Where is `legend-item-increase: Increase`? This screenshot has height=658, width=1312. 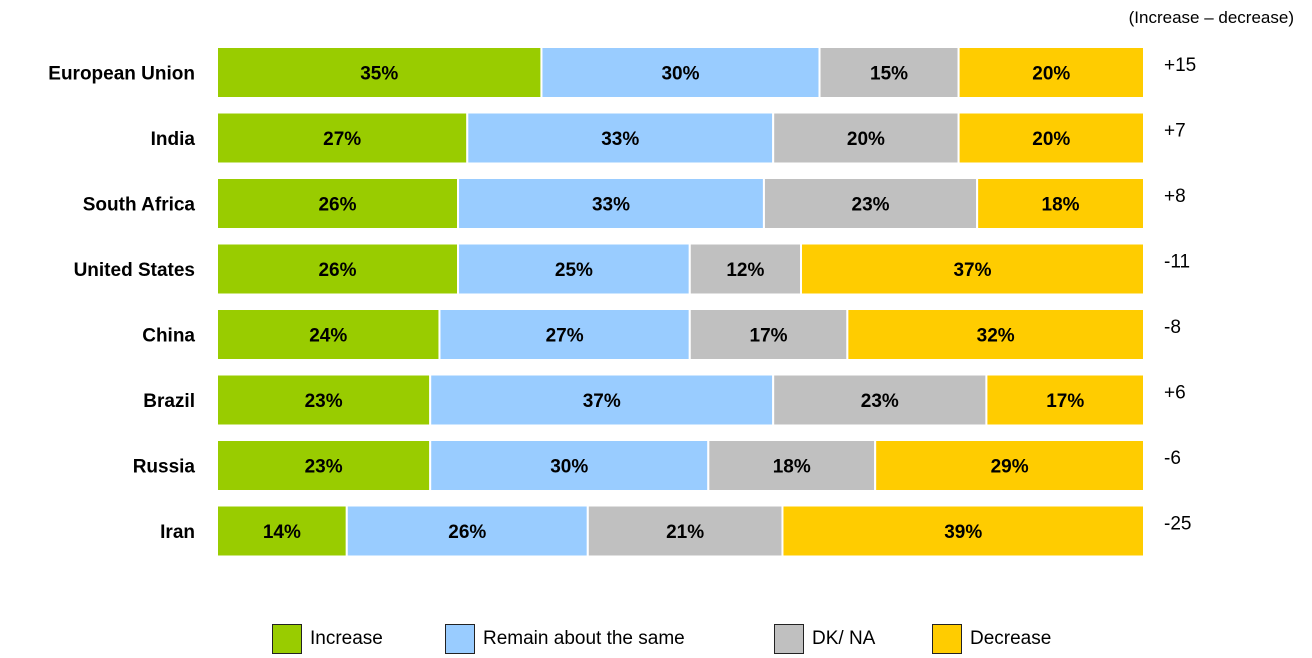
legend-item-increase: Increase is located at coordinates (327, 639).